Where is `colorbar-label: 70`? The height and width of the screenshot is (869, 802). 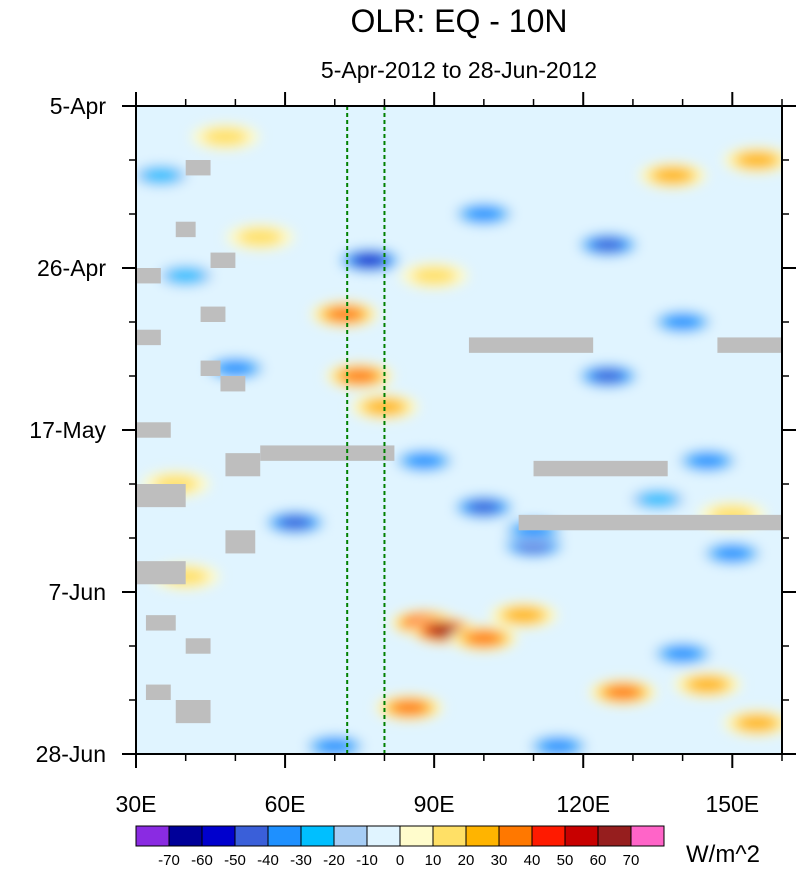
colorbar-label: 70 is located at coordinates (631, 860).